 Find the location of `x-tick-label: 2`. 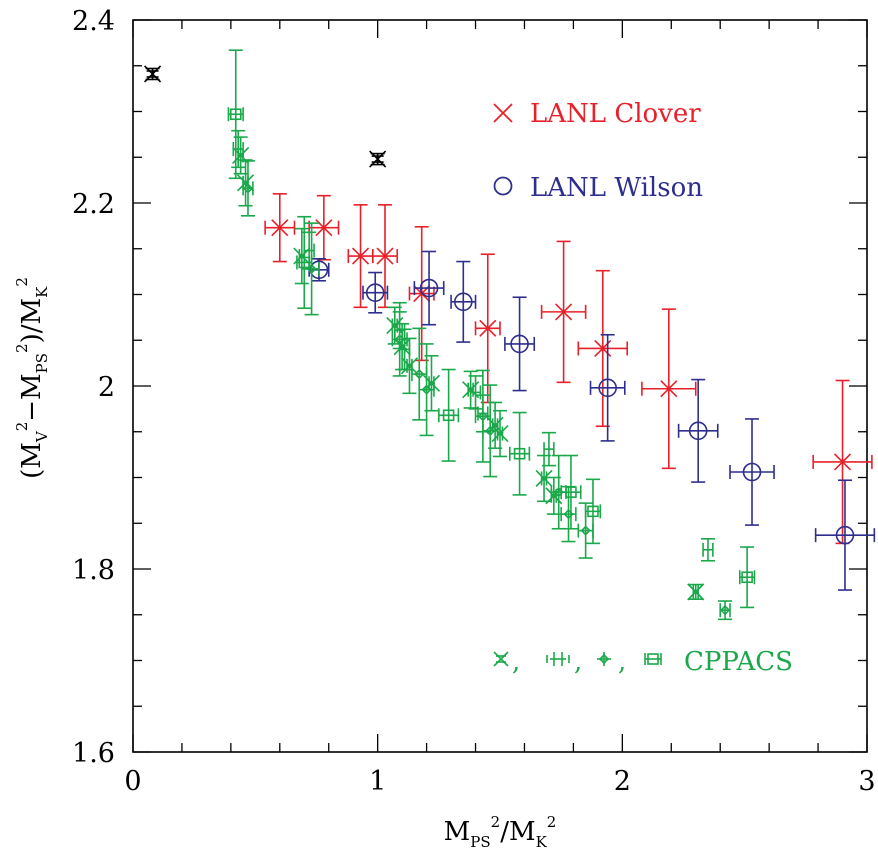

x-tick-label: 2 is located at coordinates (622, 781).